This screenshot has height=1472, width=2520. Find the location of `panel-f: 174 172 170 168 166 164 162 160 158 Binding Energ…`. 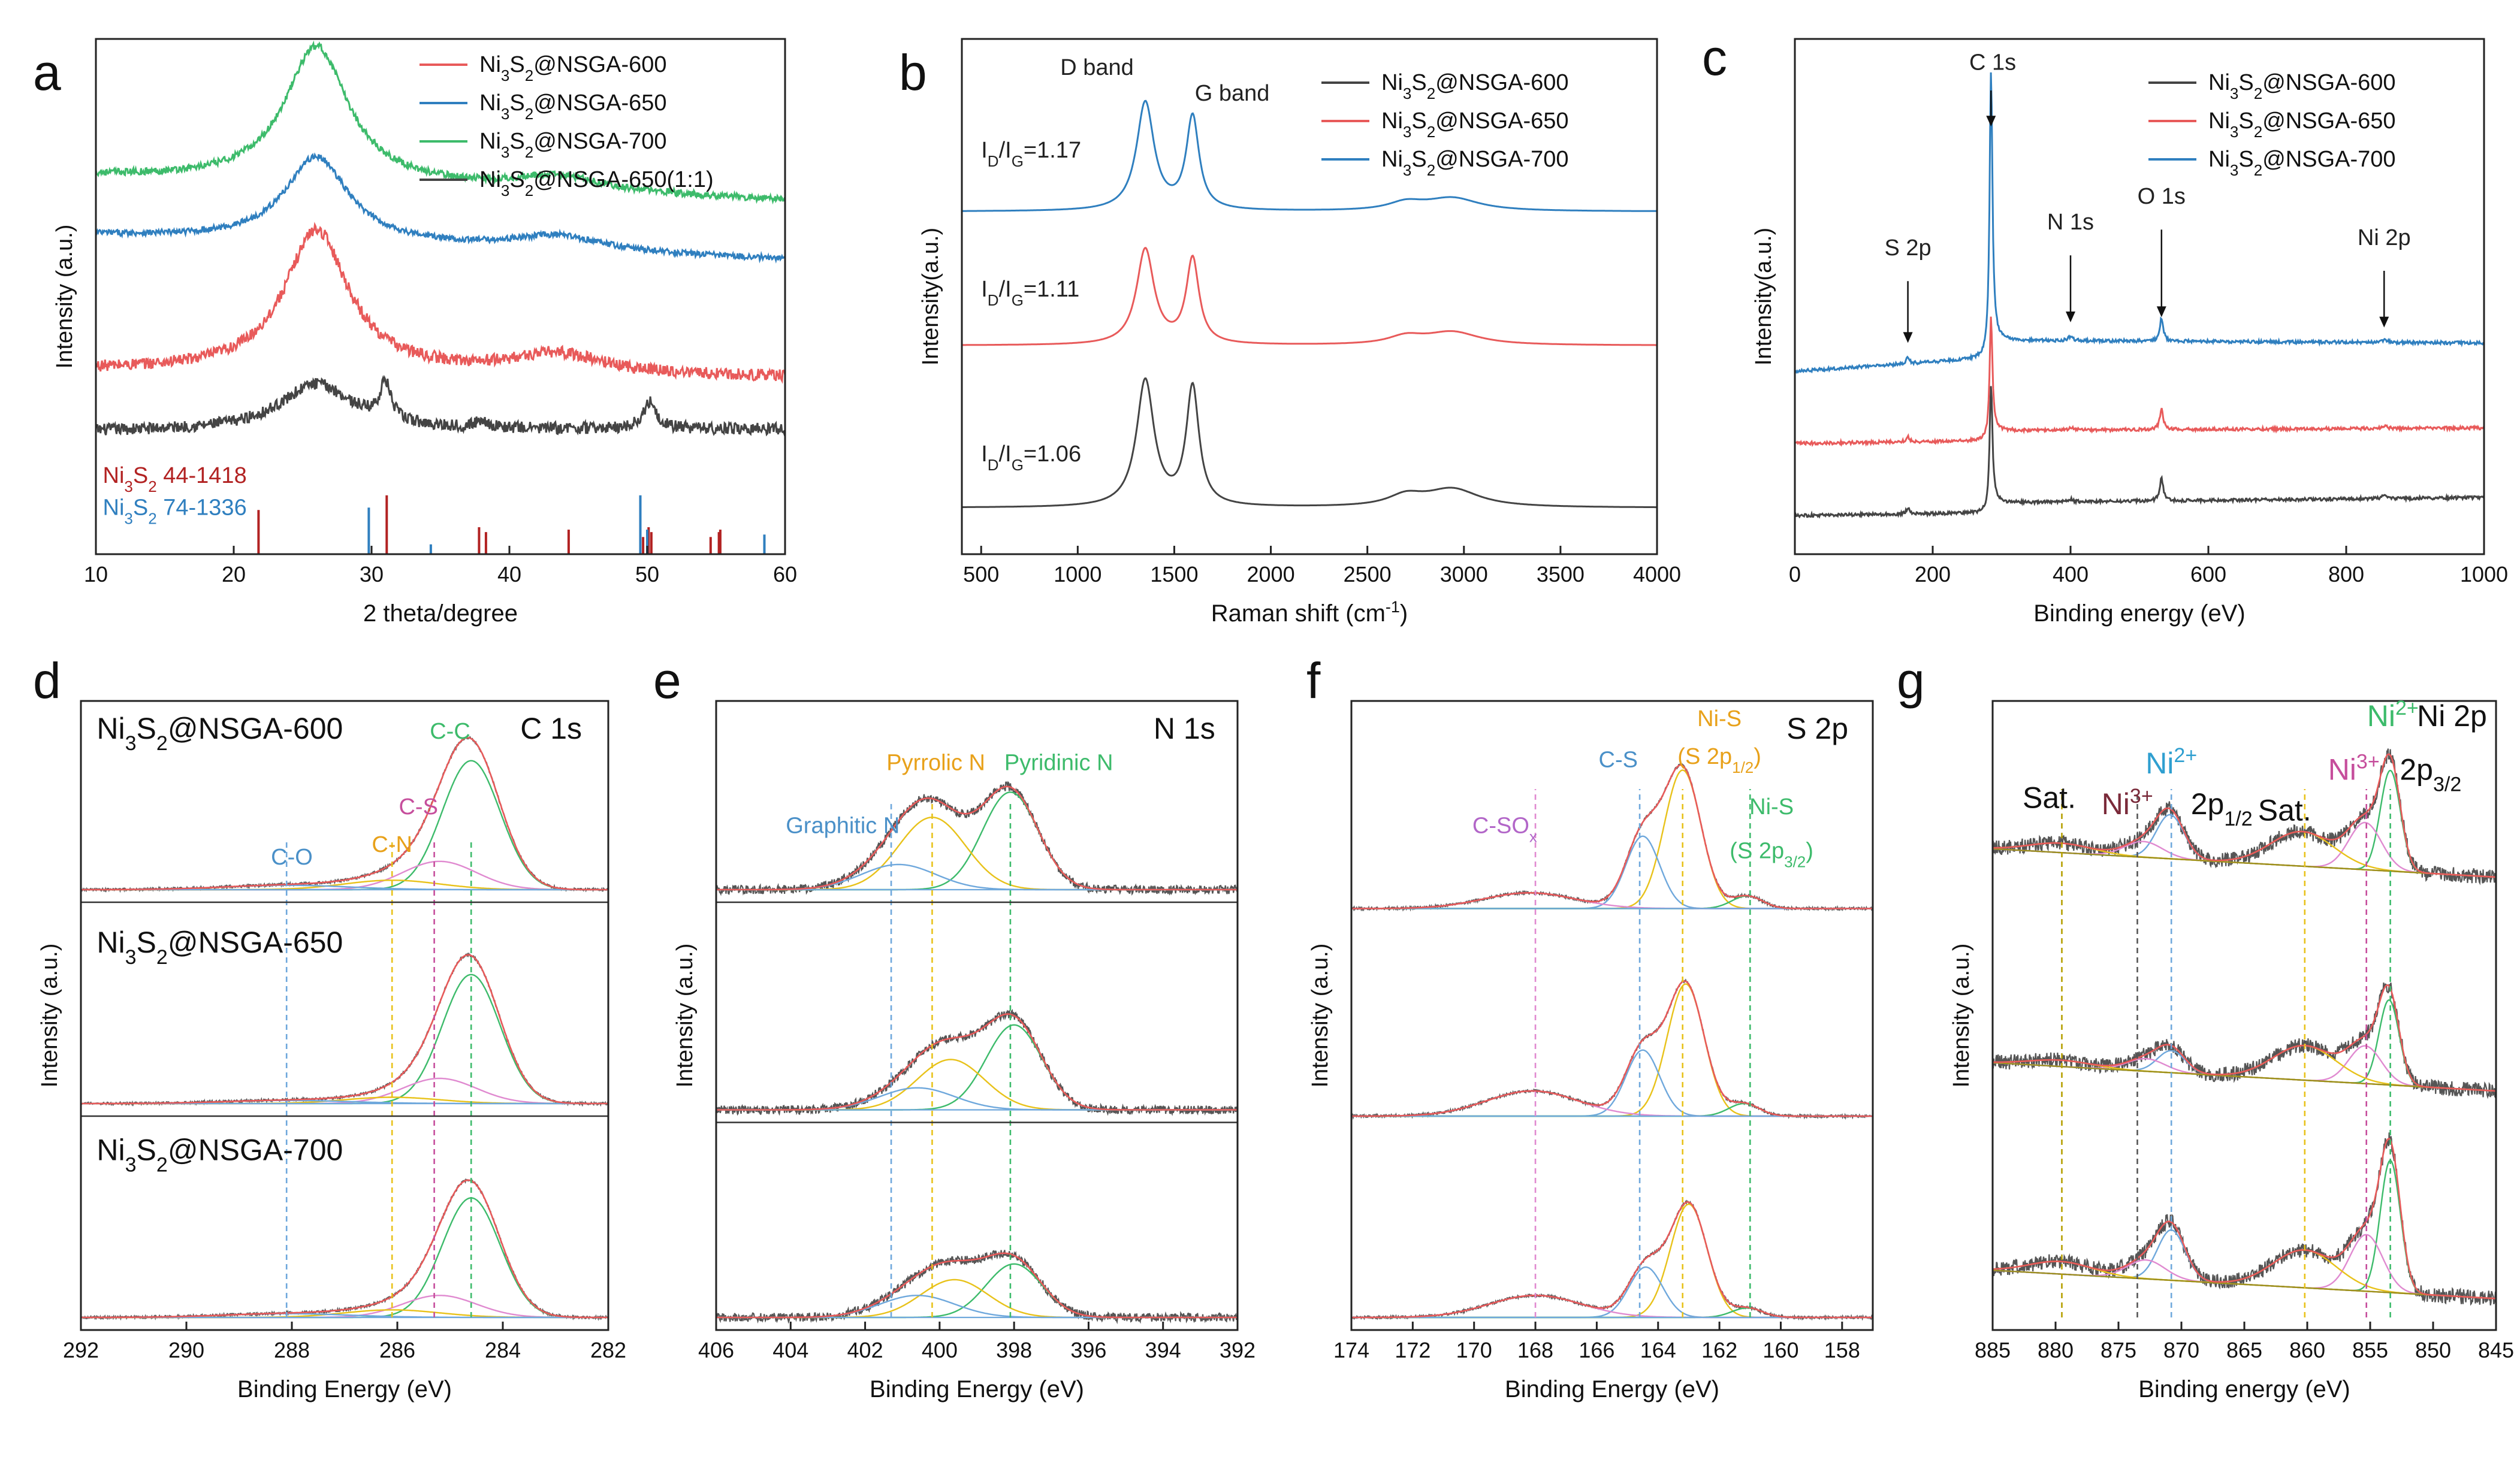

panel-f: 174 172 170 168 166 164 162 160 158 Binding Energ… is located at coordinates (1590, 1027).